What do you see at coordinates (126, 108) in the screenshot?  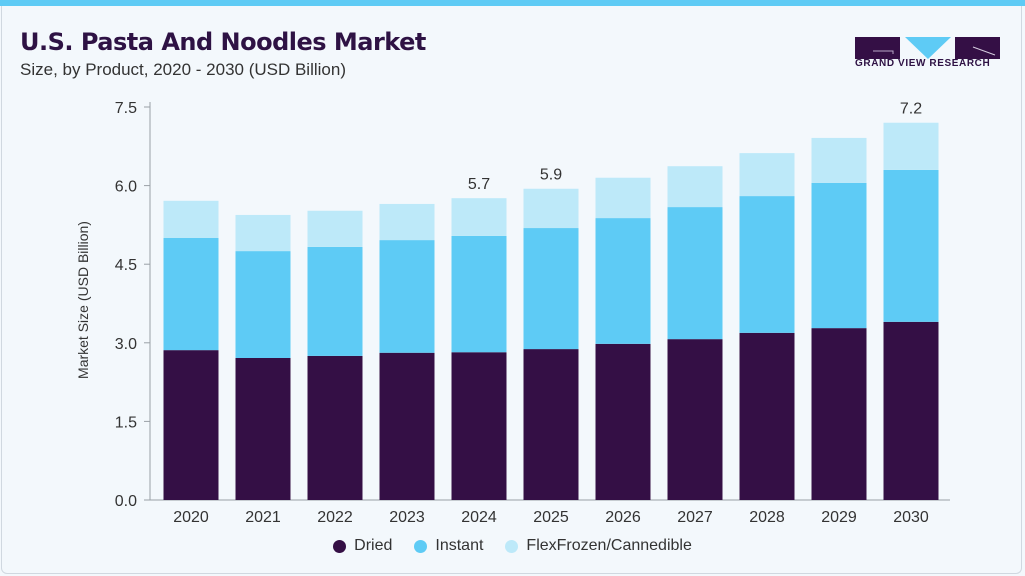 I see `y-tick-label: 7.5` at bounding box center [126, 108].